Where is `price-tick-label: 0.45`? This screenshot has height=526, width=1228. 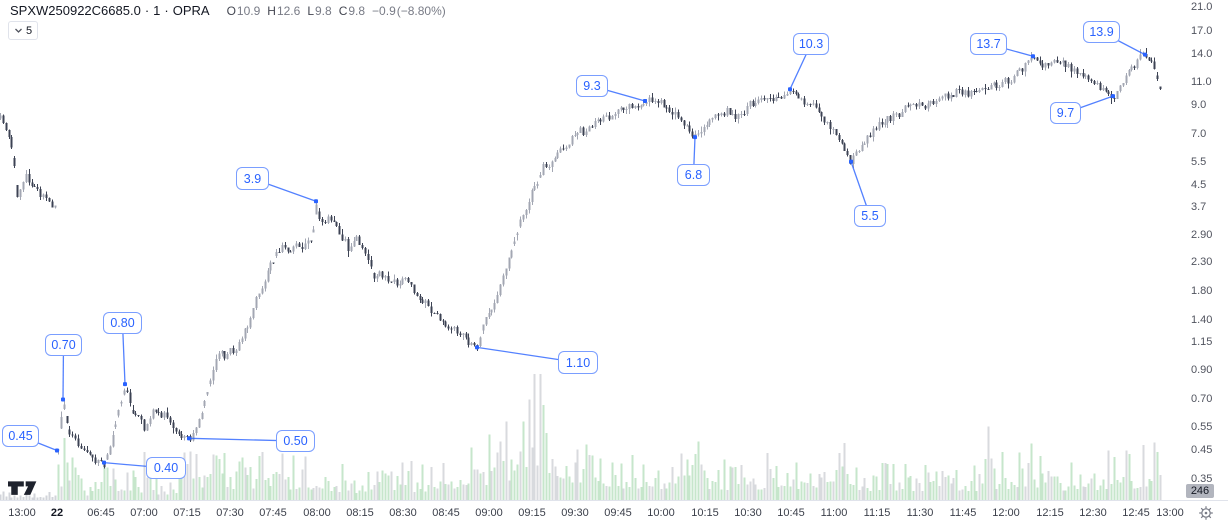 price-tick-label: 0.45 is located at coordinates (1202, 450).